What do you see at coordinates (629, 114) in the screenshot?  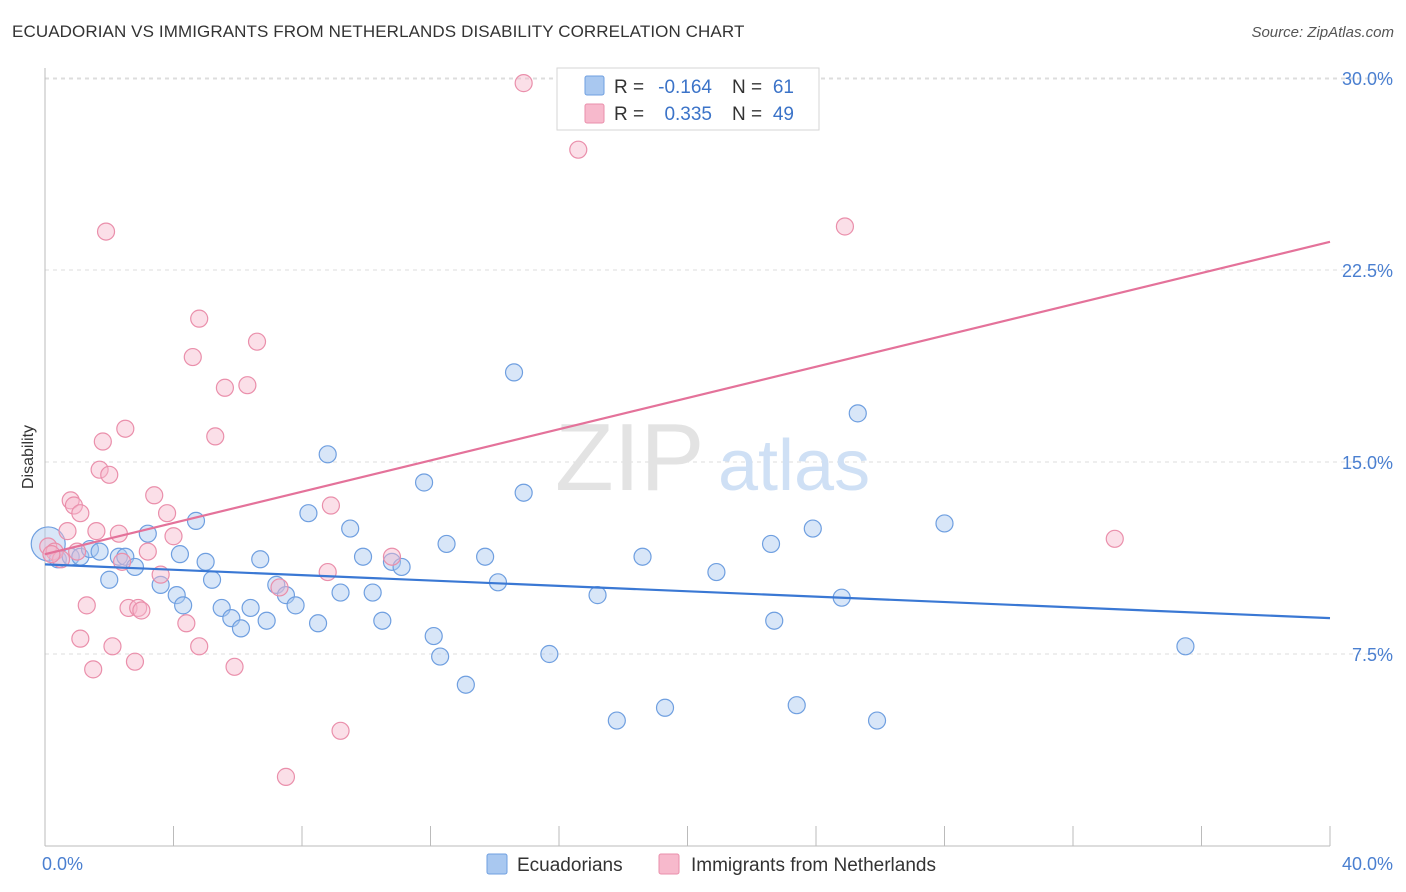 I see `legend-r-label-2: R =` at bounding box center [629, 114].